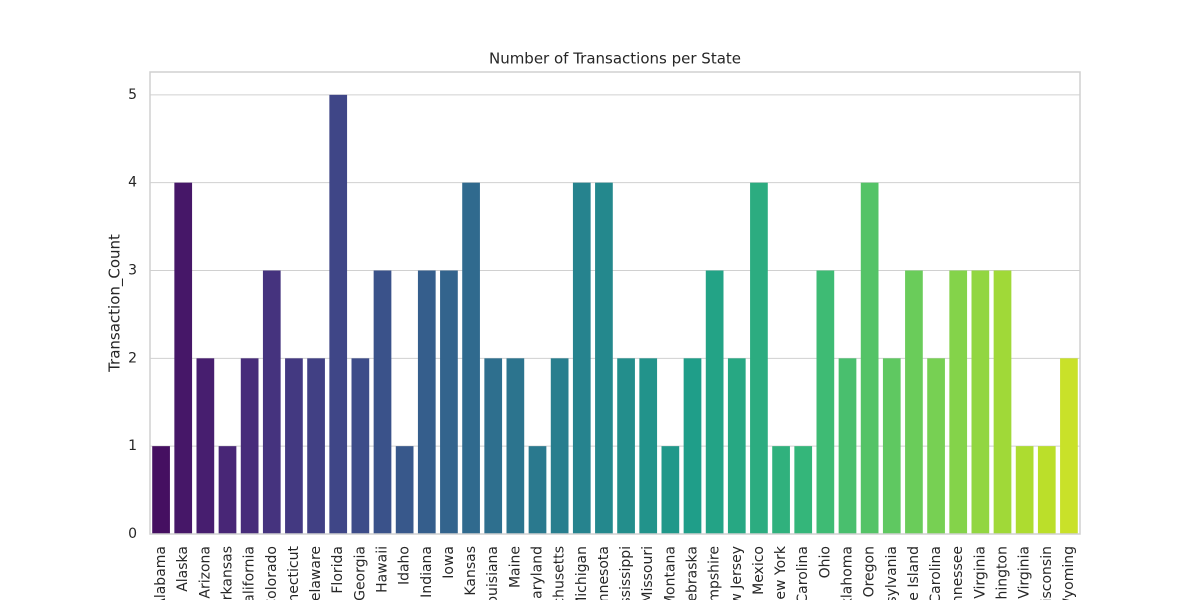 This screenshot has width=1200, height=600. What do you see at coordinates (294, 572) in the screenshot?
I see `x-tick-label: Connecticut` at bounding box center [294, 572].